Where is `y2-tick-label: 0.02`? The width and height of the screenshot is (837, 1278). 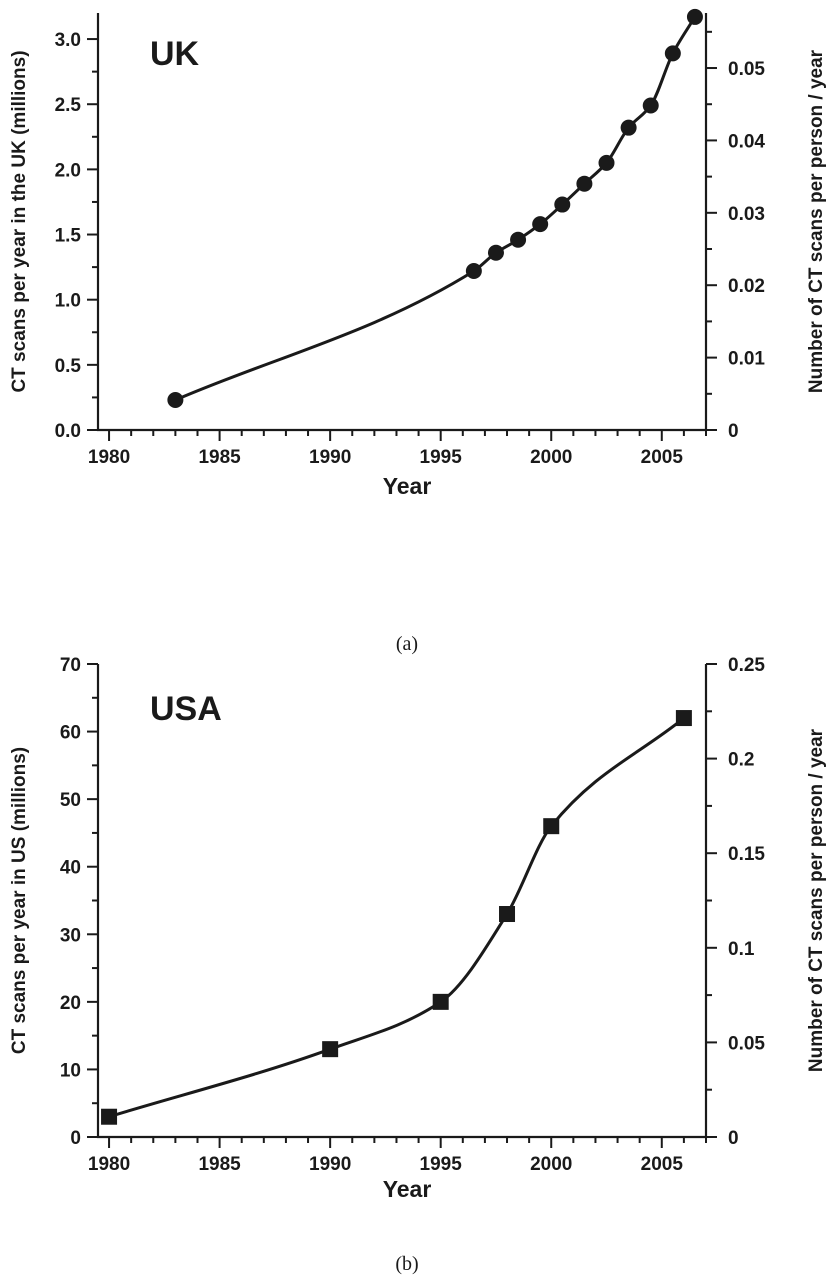
y2-tick-label: 0.02 is located at coordinates (746, 286).